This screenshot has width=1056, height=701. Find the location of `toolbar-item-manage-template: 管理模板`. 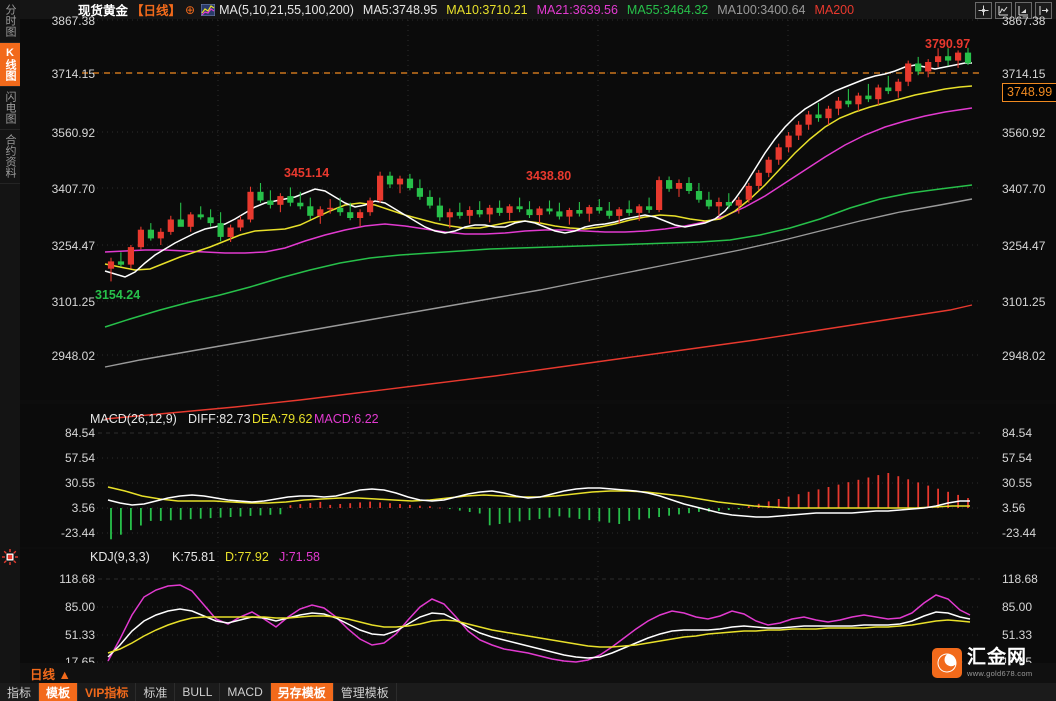

toolbar-item-manage-template: 管理模板 is located at coordinates (365, 692).